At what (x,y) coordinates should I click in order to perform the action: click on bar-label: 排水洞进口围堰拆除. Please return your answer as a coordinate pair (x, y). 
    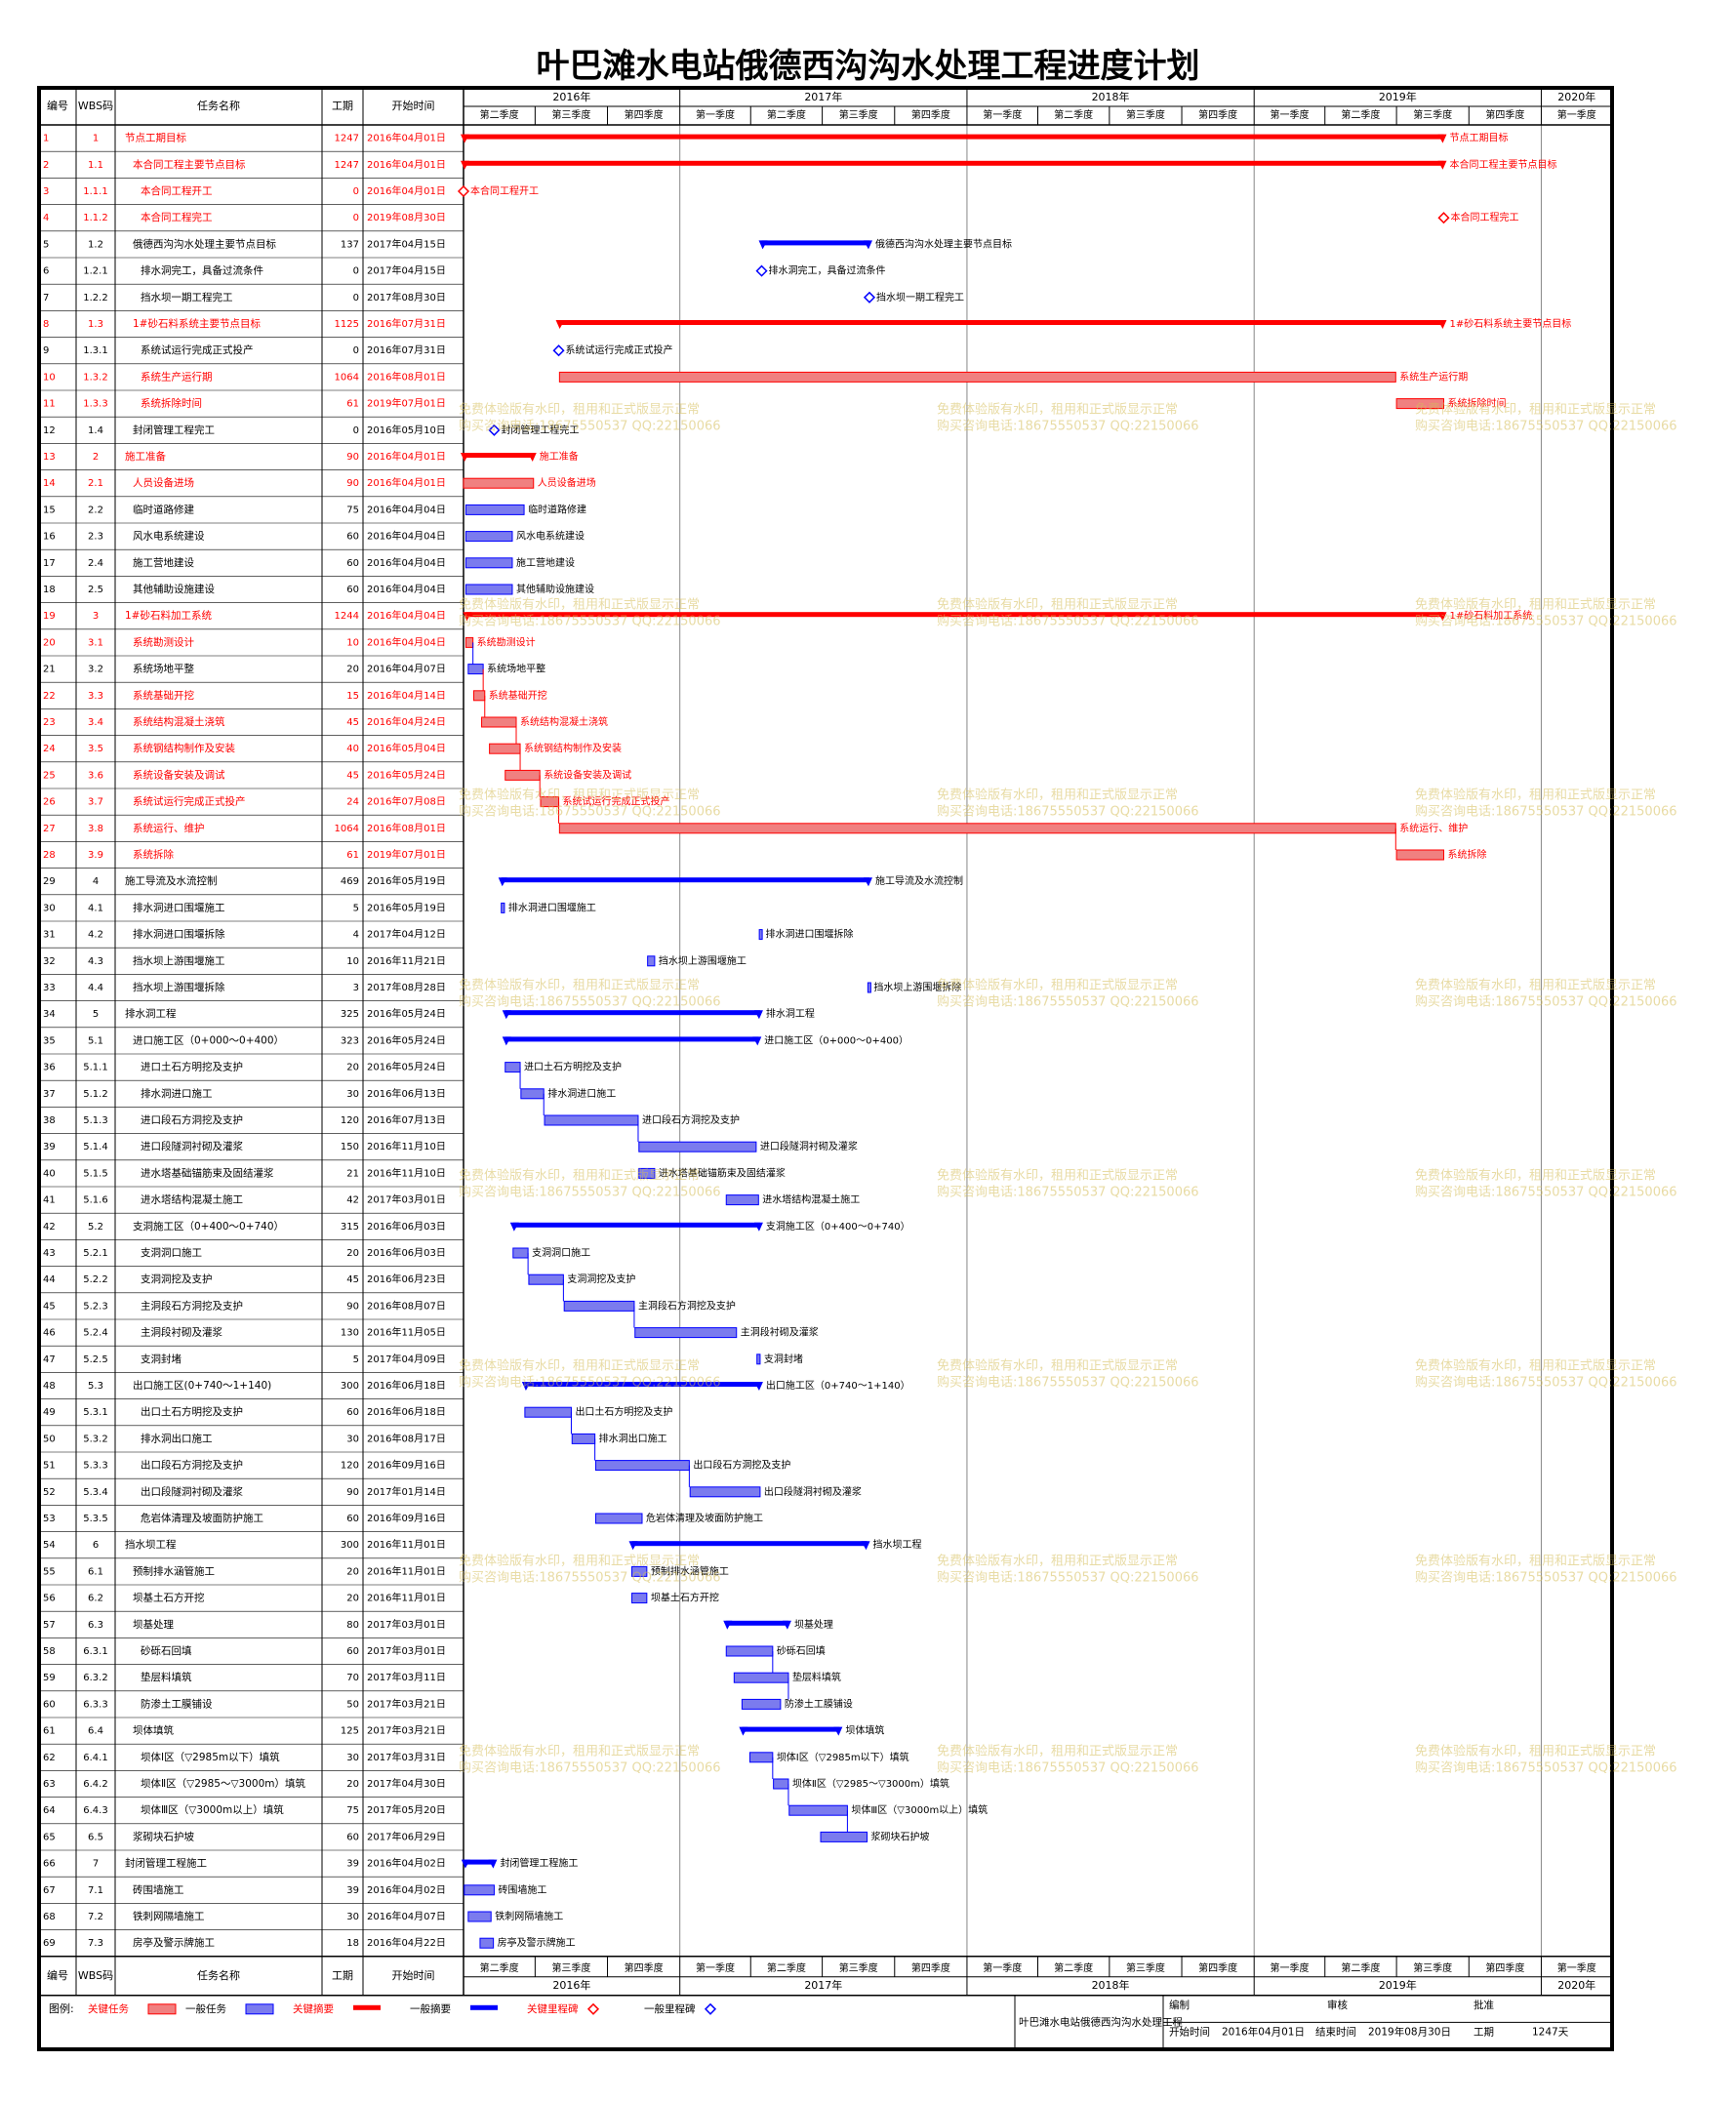
    Looking at the image, I should click on (810, 934).